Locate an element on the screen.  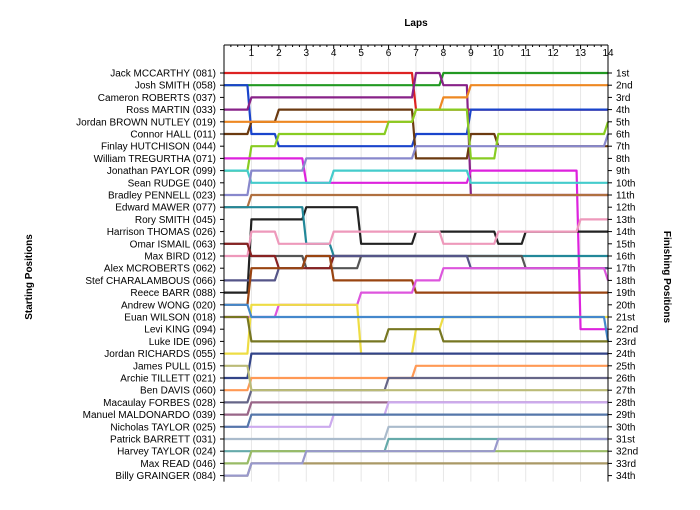
y-axis-left-title: Starting Positions is located at coordinates (29, 277).